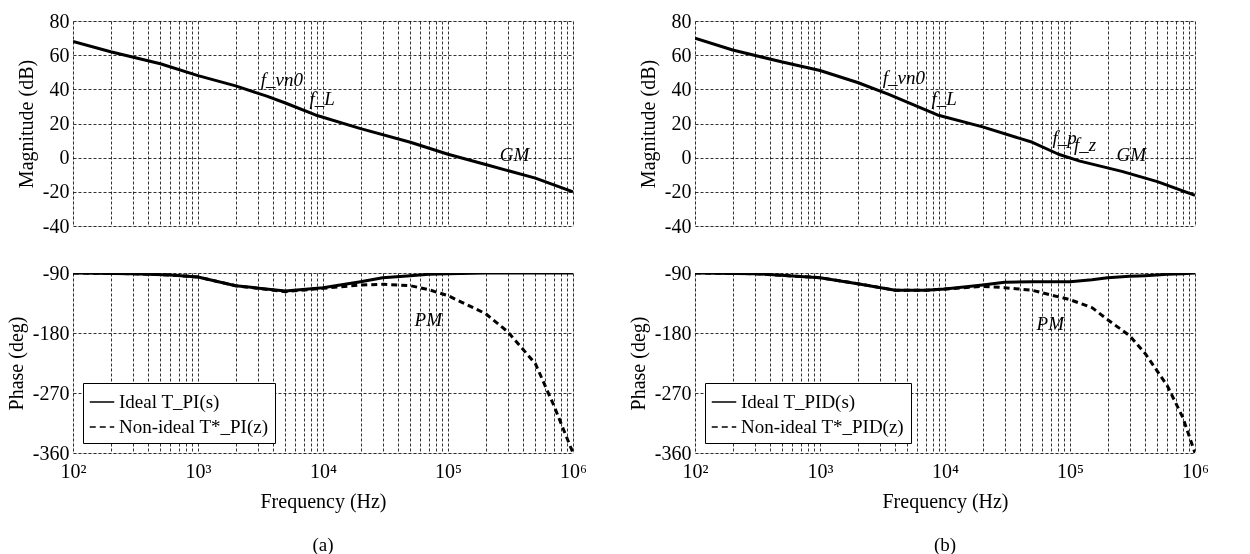 Image resolution: width=1250 pixels, height=554 pixels. Describe the element at coordinates (798, 402) in the screenshot. I see `legend-label: Ideal T_PID(s)` at that location.